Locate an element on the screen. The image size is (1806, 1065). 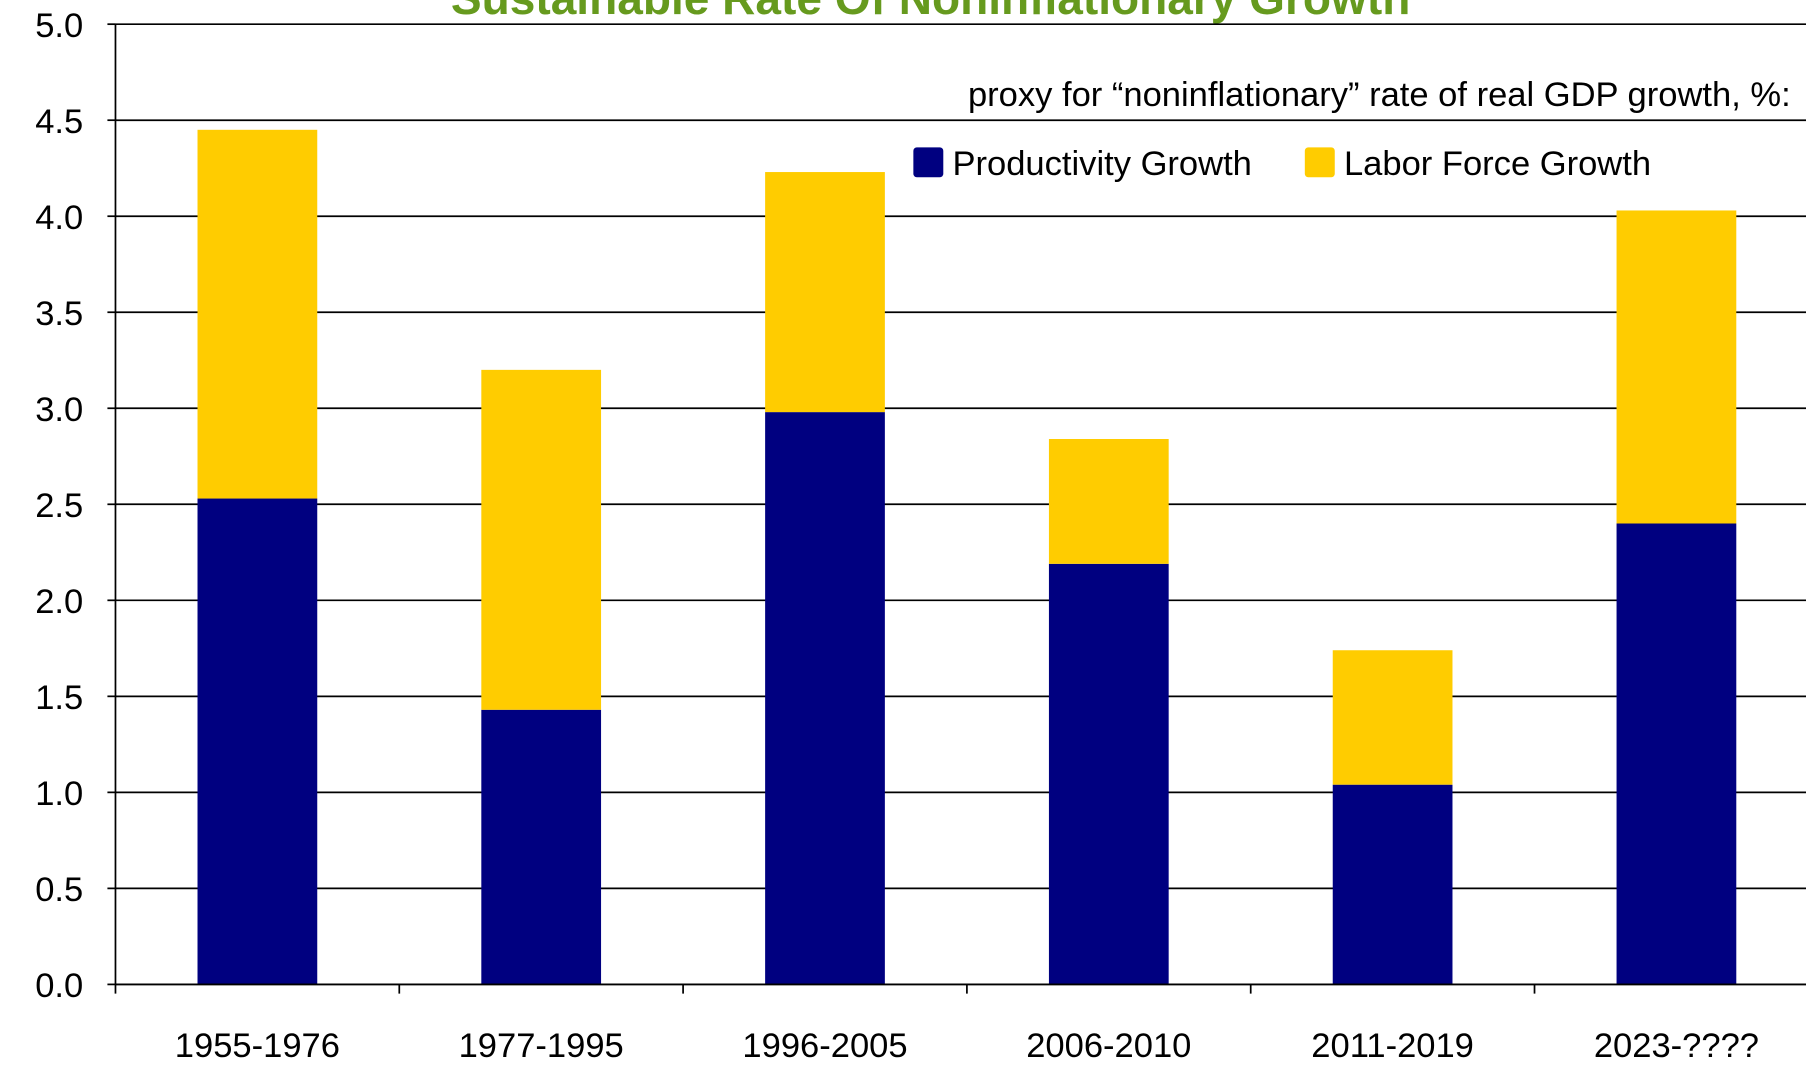
x-tick-label: 2011-2019 is located at coordinates (1392, 1046).